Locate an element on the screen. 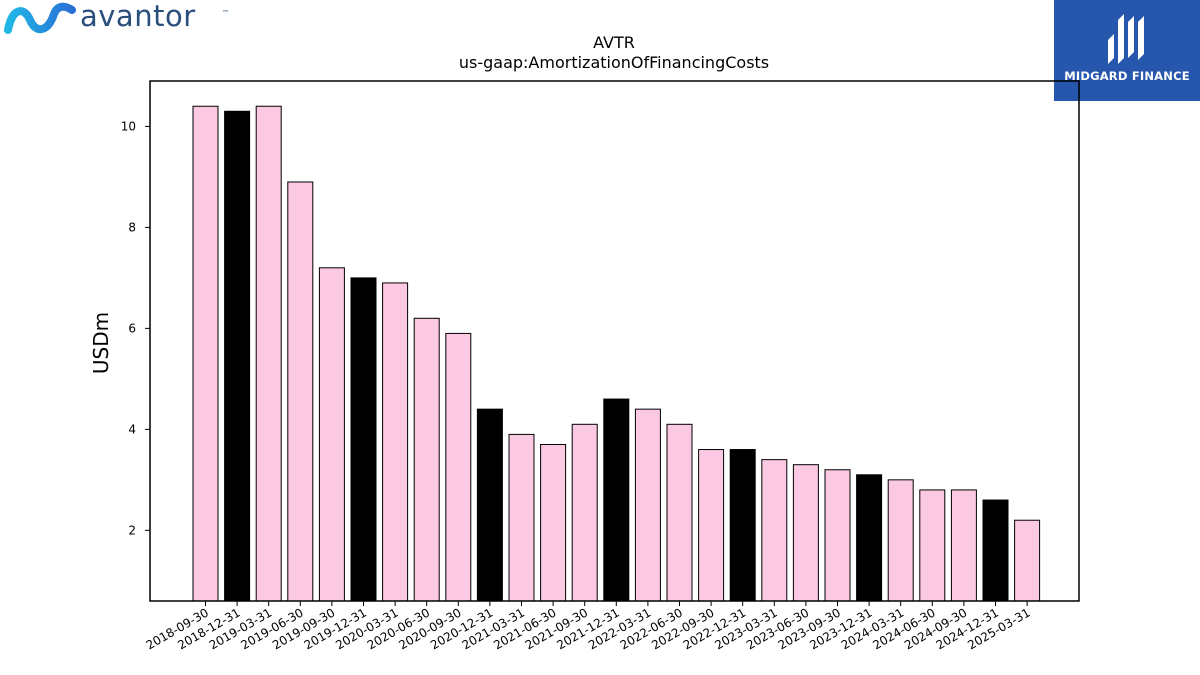 The width and height of the screenshot is (1200, 675). avantor-logo: avantor ™ is located at coordinates (119, 19).